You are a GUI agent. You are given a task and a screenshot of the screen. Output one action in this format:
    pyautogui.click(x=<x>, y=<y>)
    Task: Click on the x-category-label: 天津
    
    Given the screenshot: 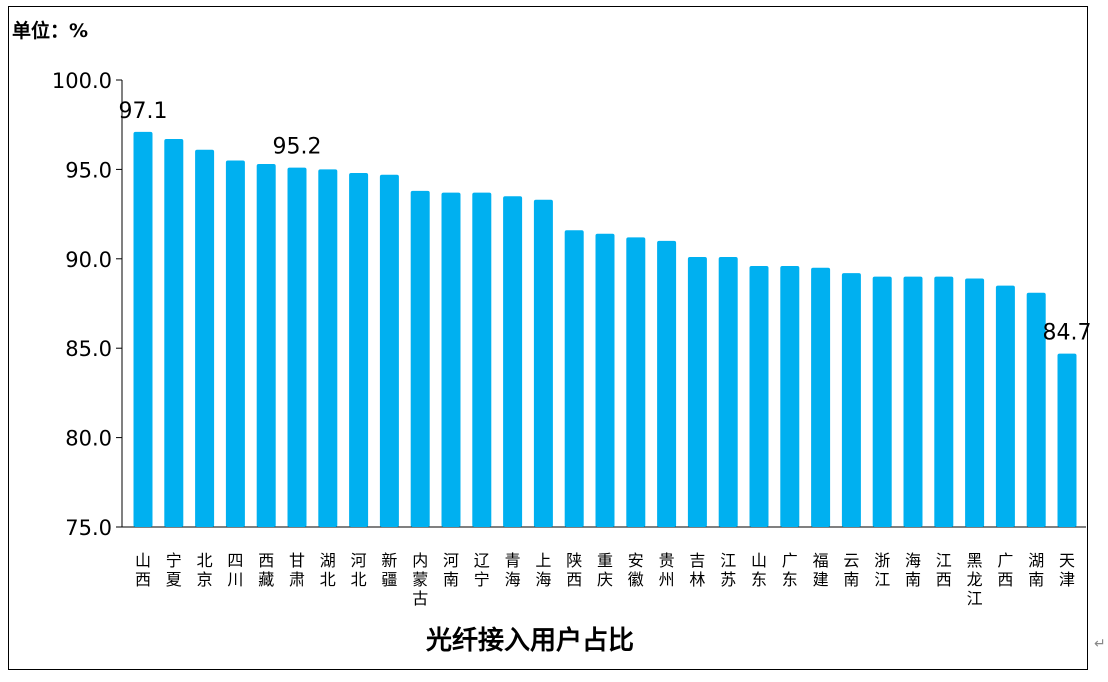 What is the action you would take?
    pyautogui.click(x=1067, y=570)
    